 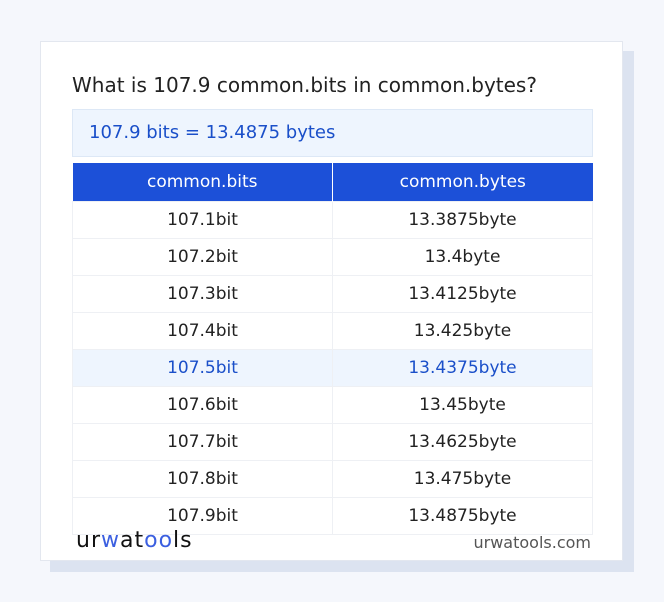 What do you see at coordinates (88, 540) in the screenshot?
I see `logo-part: ur` at bounding box center [88, 540].